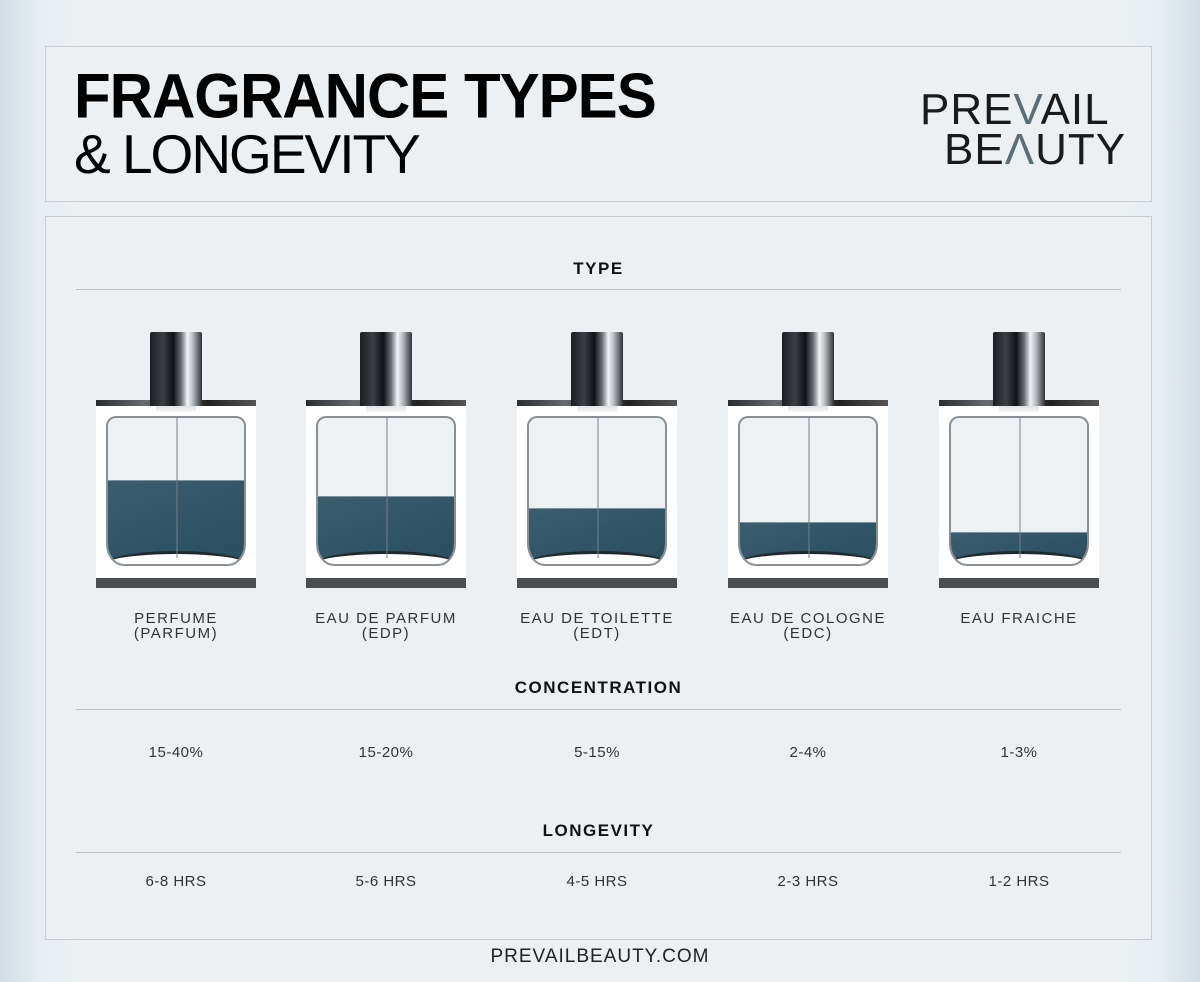 Image resolution: width=1200 pixels, height=982 pixels. What do you see at coordinates (598, 830) in the screenshot?
I see `longevity-heading: LONGEVITY` at bounding box center [598, 830].